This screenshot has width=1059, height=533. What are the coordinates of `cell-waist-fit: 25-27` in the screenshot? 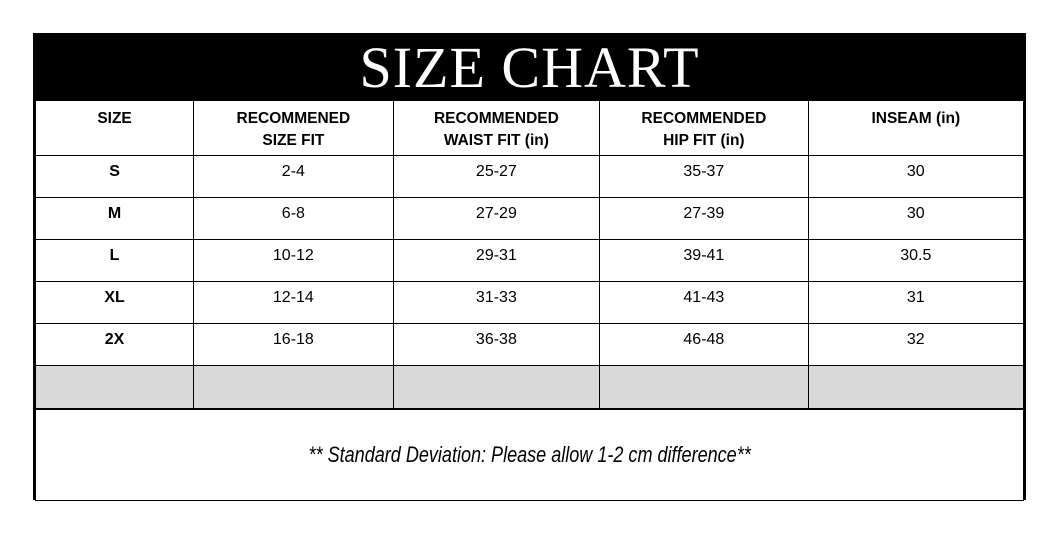 It's located at (496, 176).